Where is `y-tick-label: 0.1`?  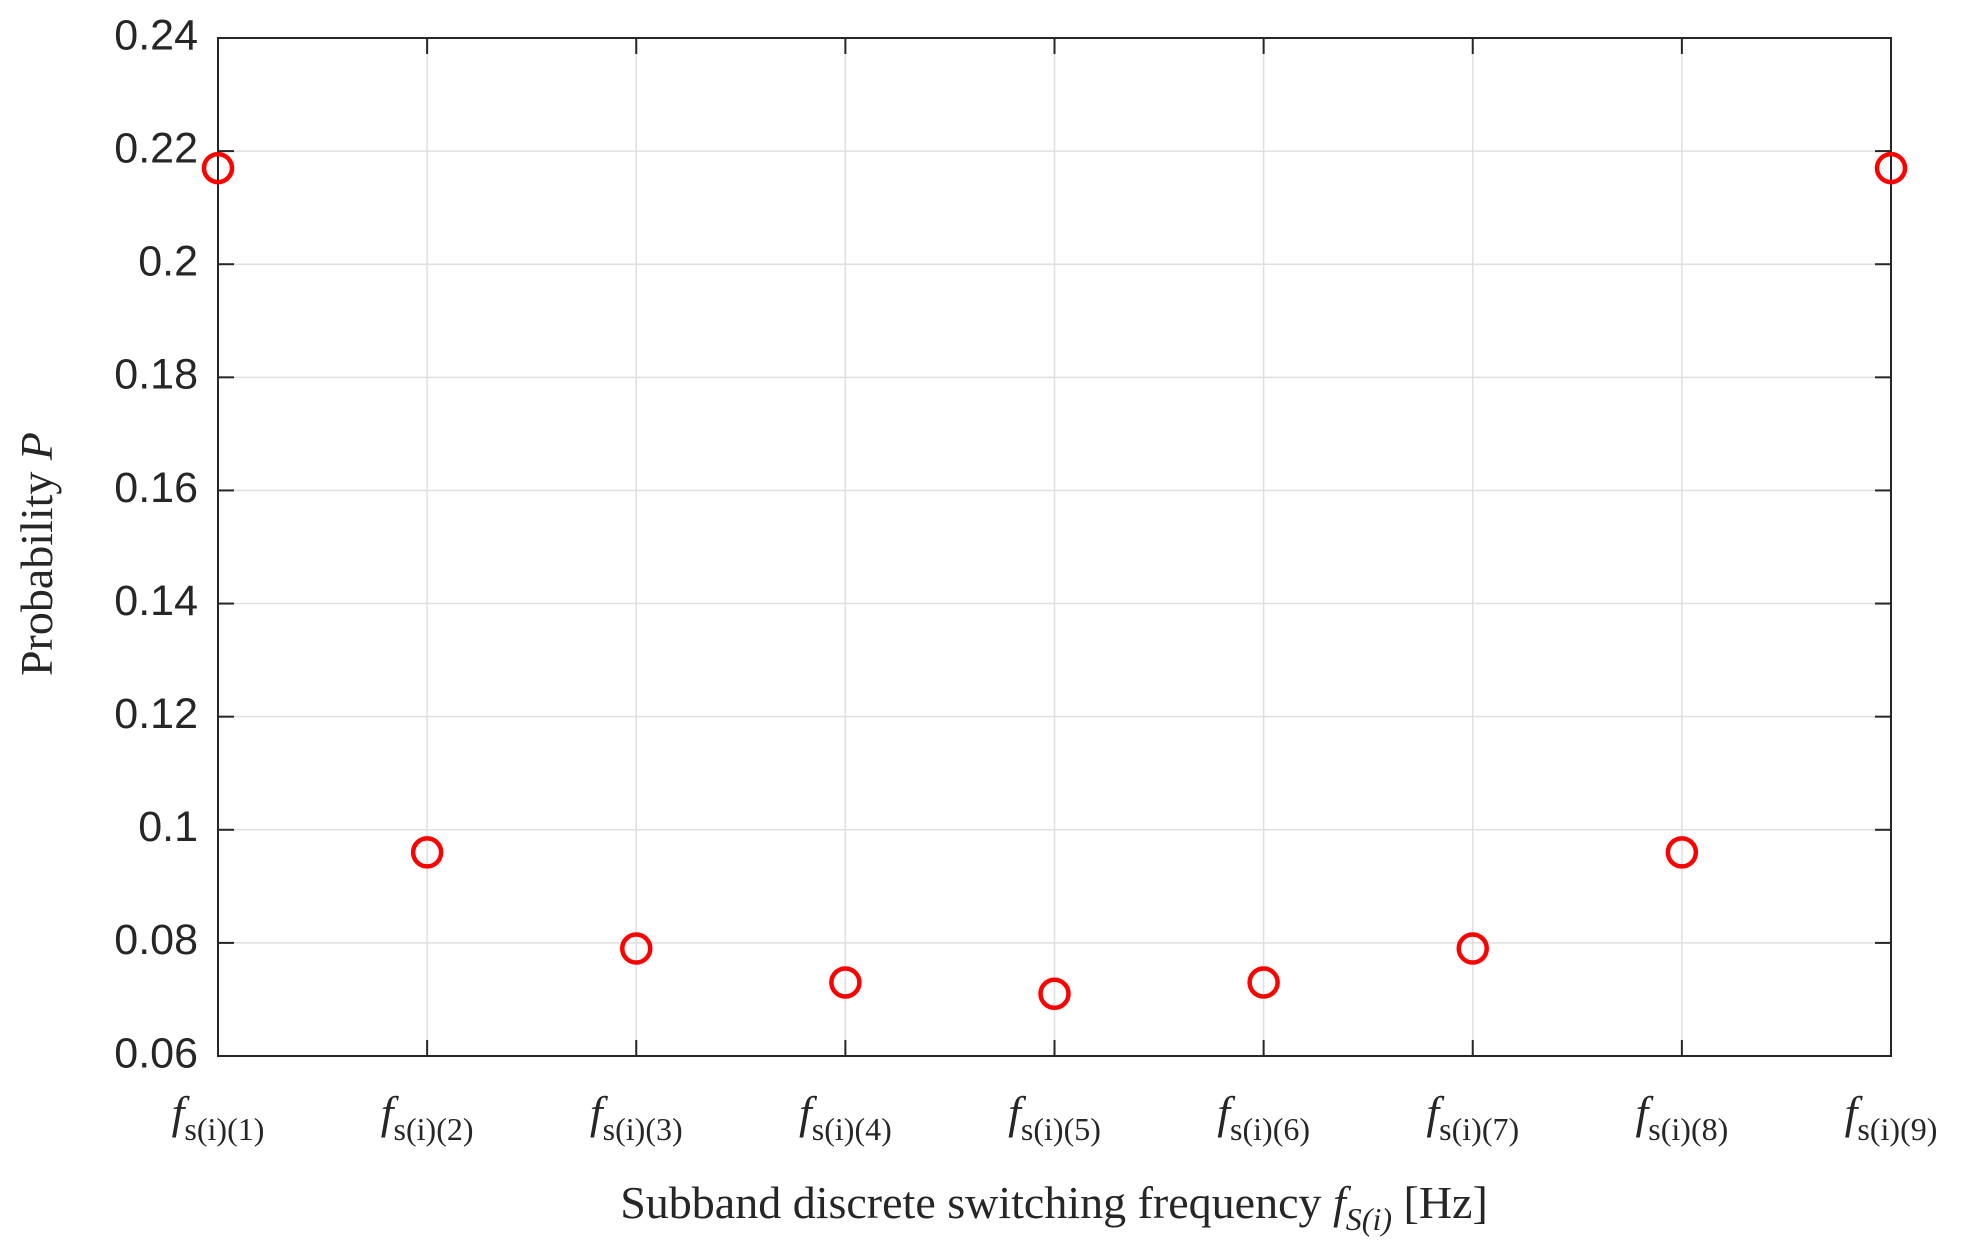
y-tick-label: 0.1 is located at coordinates (168, 827).